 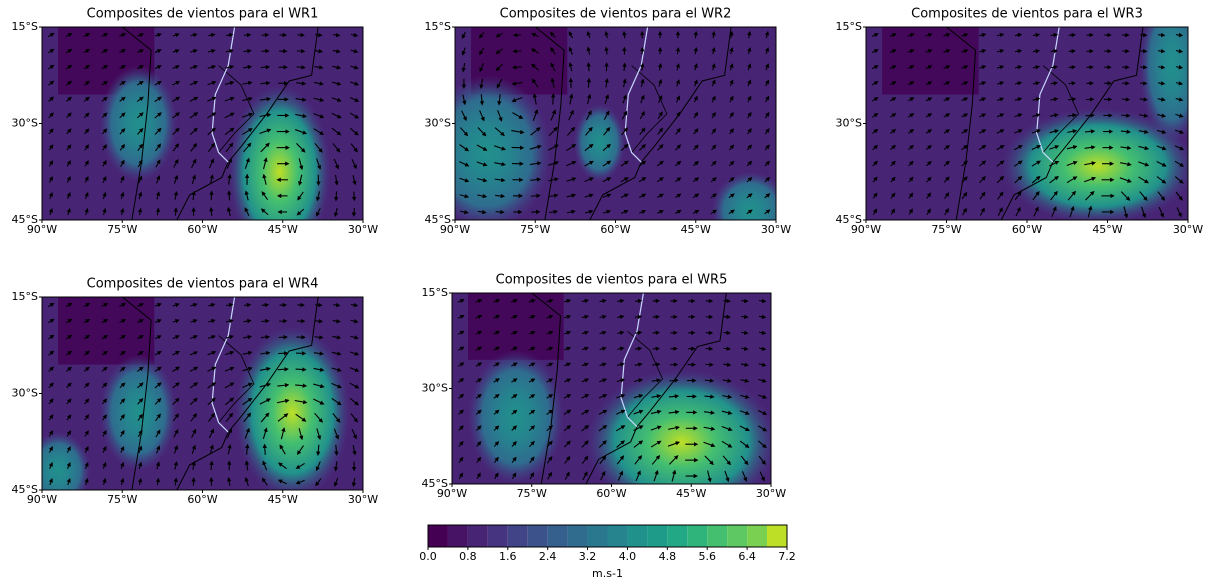 I want to click on colorbar-tick-label: 0.8, so click(x=468, y=556).